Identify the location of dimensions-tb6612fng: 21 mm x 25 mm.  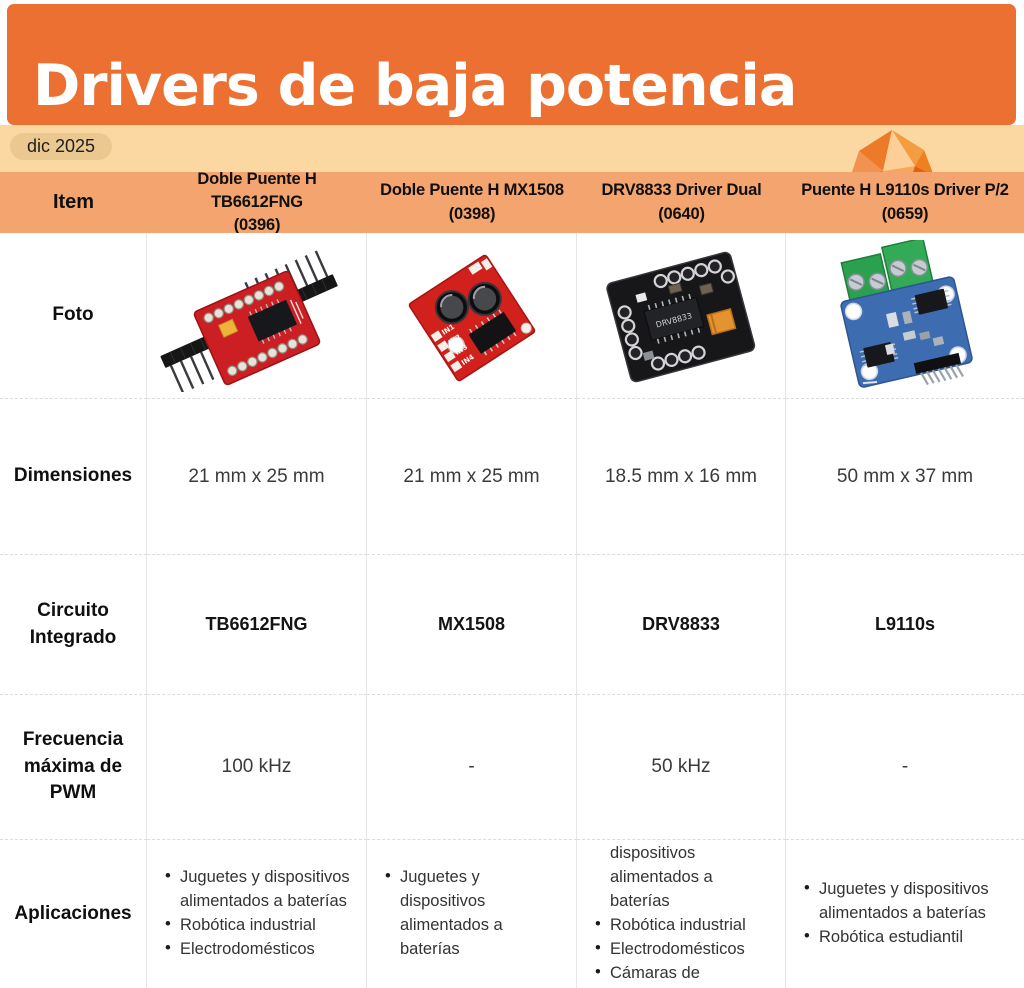
(257, 477).